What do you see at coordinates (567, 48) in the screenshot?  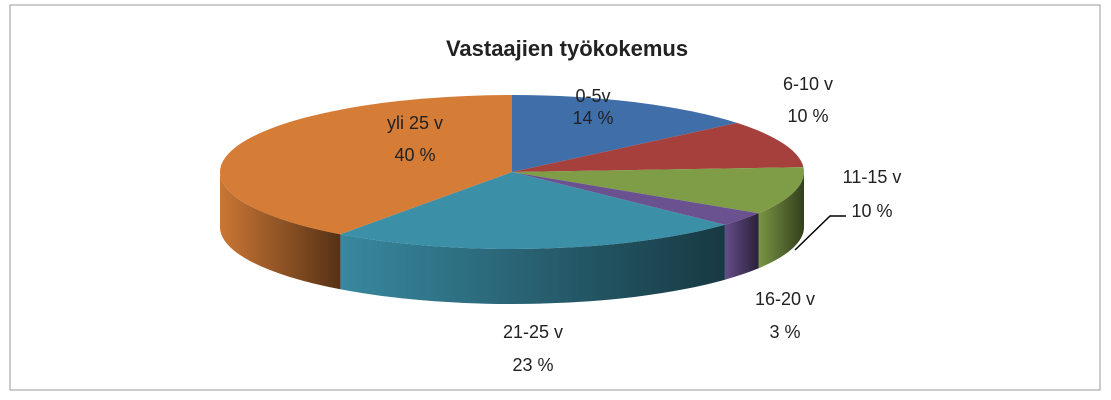 I see `chart-title: Vastaajien työkokemus` at bounding box center [567, 48].